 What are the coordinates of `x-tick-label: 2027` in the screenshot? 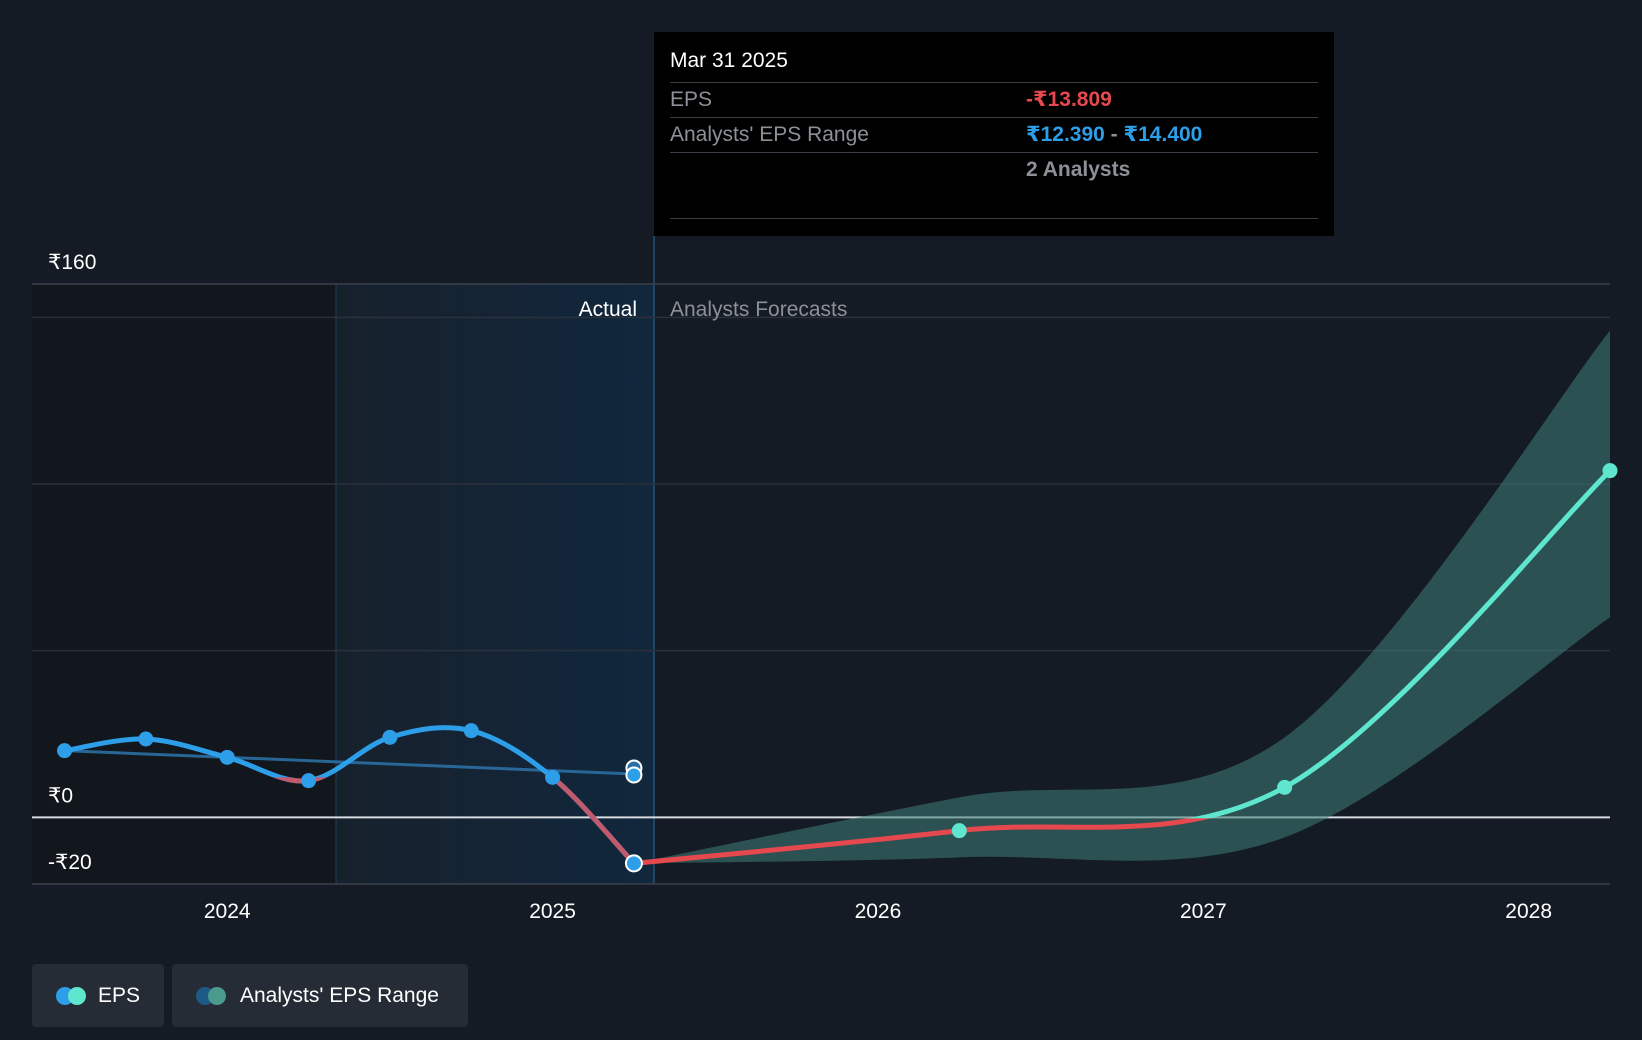 It's located at (1203, 911).